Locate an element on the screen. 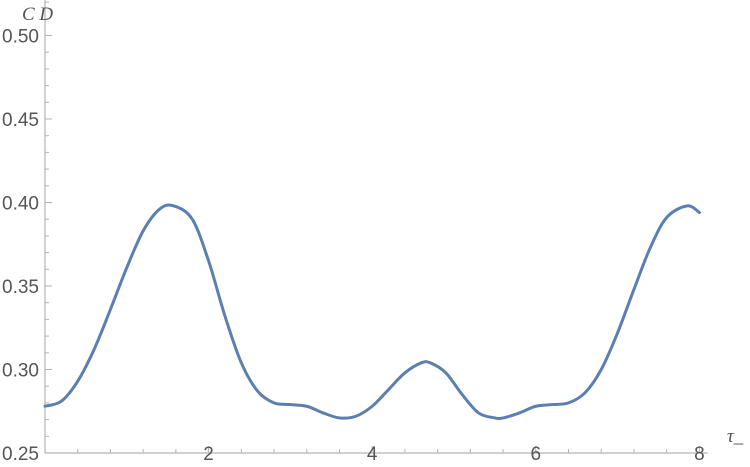  x-tick-label: 8 is located at coordinates (699, 454).